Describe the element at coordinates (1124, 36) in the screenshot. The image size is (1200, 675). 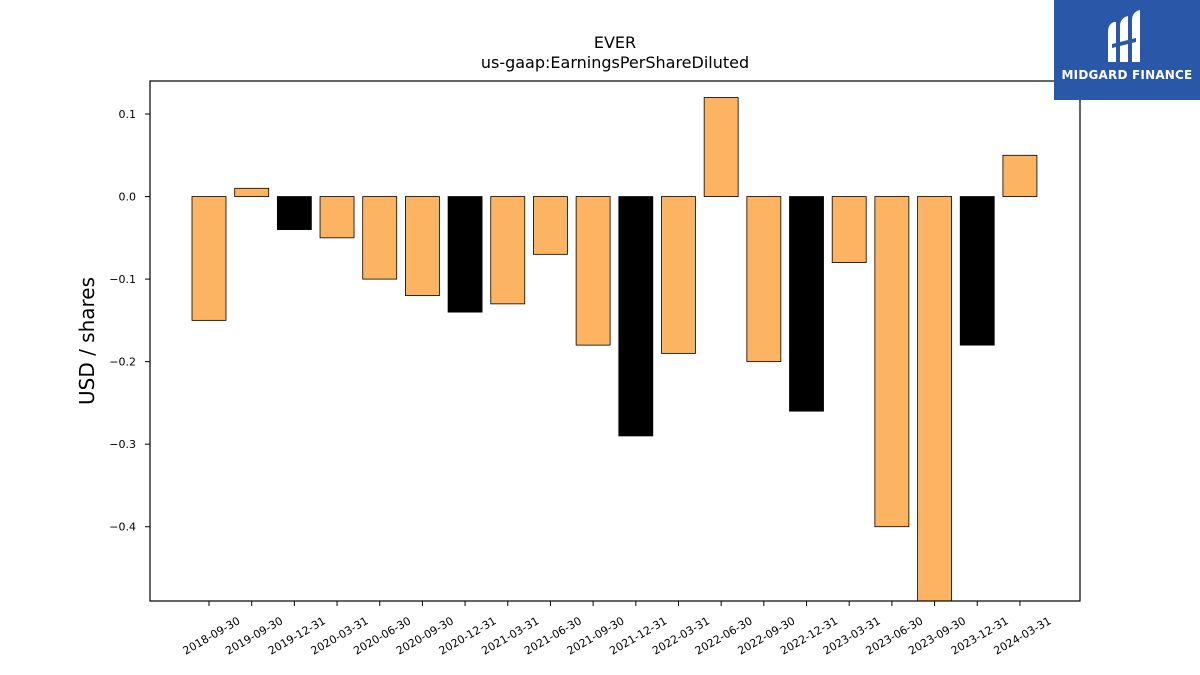
I see `midgard-logo-icon` at that location.